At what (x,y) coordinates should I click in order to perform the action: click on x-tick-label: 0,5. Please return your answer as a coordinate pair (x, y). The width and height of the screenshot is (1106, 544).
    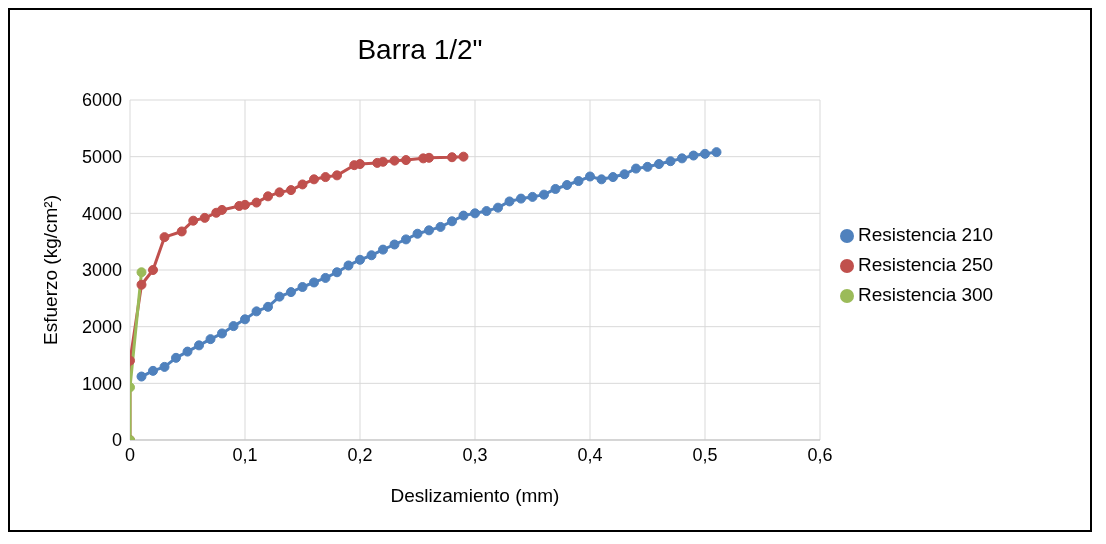
    Looking at the image, I should click on (705, 454).